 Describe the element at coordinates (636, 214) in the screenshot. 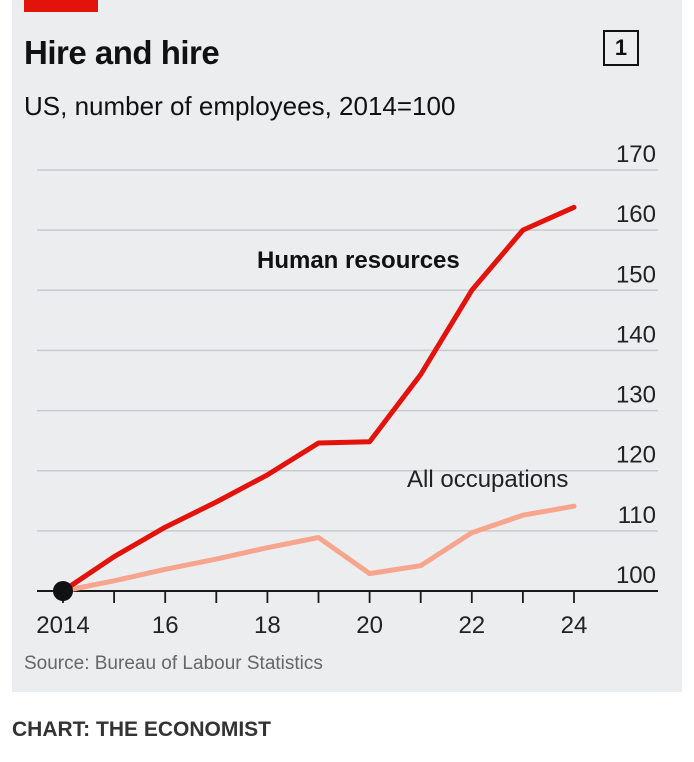

I see `y-tick-label-160: 160` at that location.